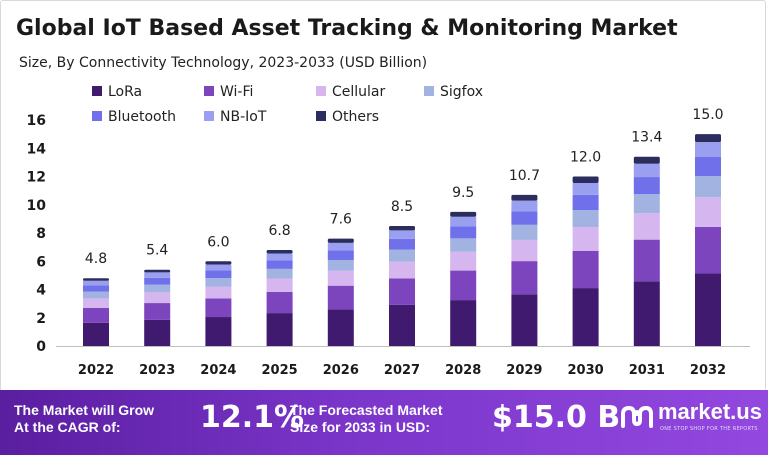 This screenshot has width=768, height=455. I want to click on x-tick-label: 2029, so click(524, 370).